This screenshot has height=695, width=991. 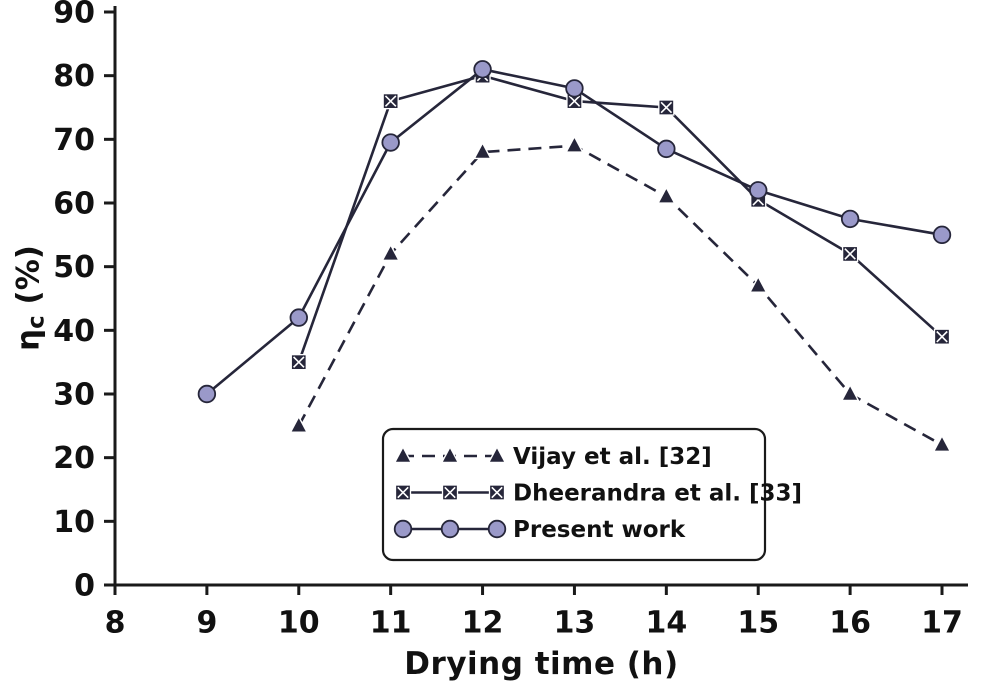 I want to click on x-tick-label: 16, so click(x=850, y=623).